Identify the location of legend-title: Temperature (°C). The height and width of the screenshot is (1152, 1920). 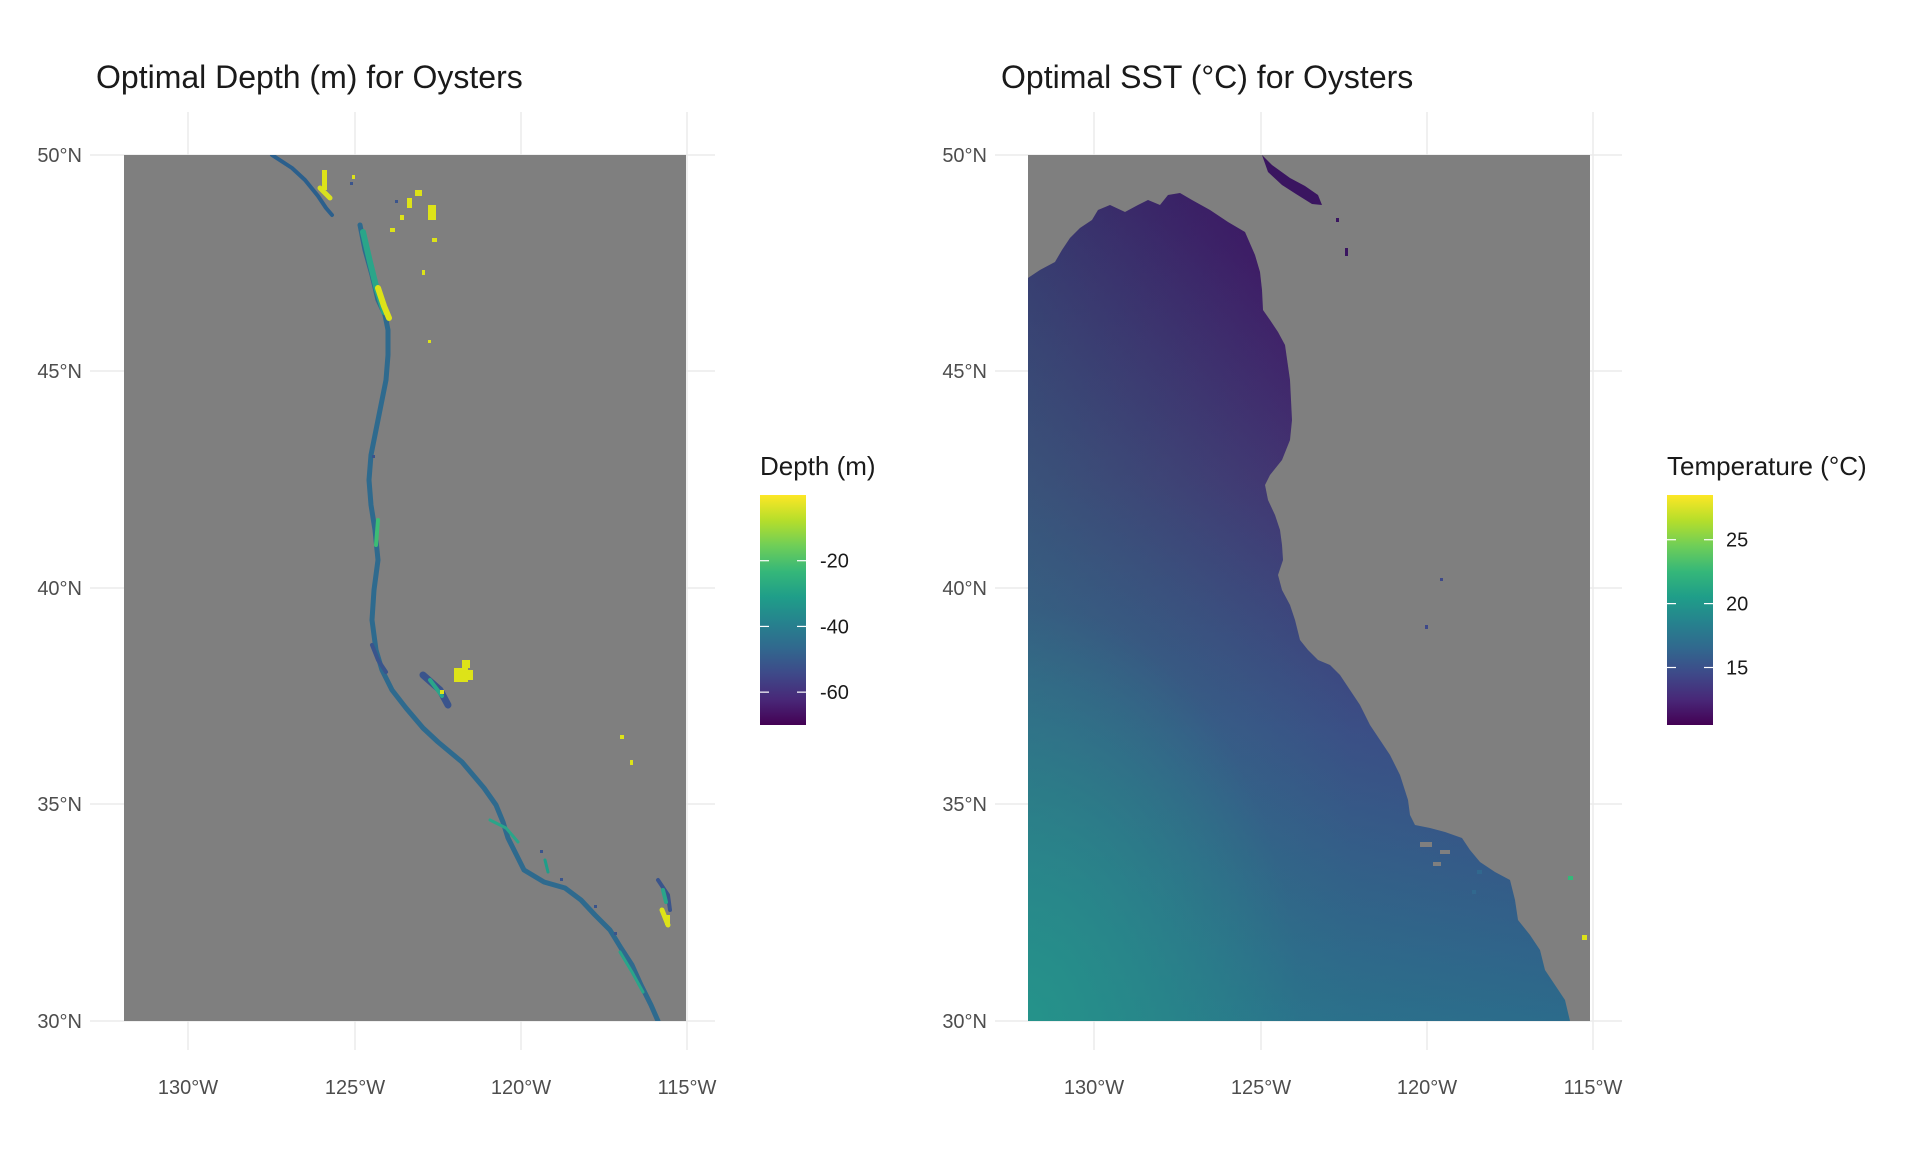
(1767, 466).